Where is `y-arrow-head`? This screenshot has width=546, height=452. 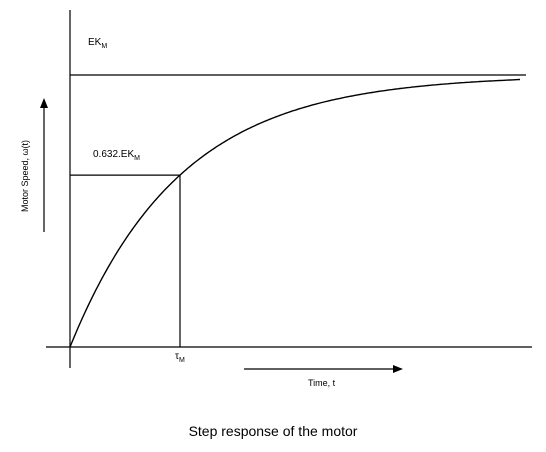 y-arrow-head is located at coordinates (44, 103).